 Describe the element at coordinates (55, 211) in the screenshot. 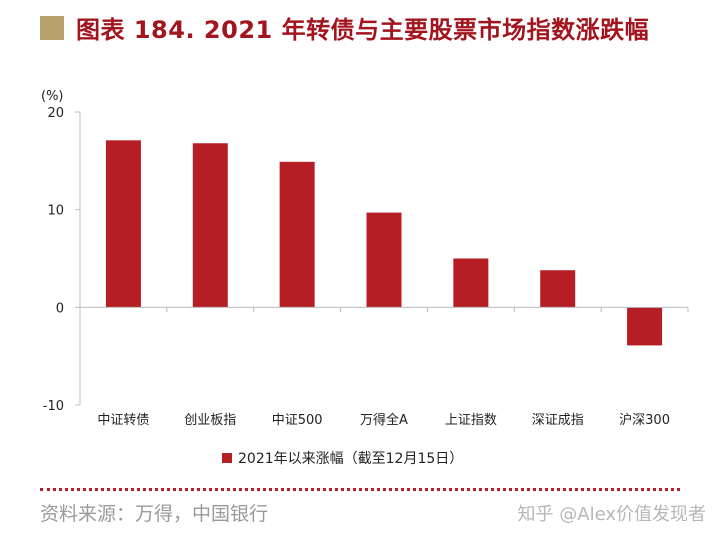

I see `y-tick-label: 10` at that location.